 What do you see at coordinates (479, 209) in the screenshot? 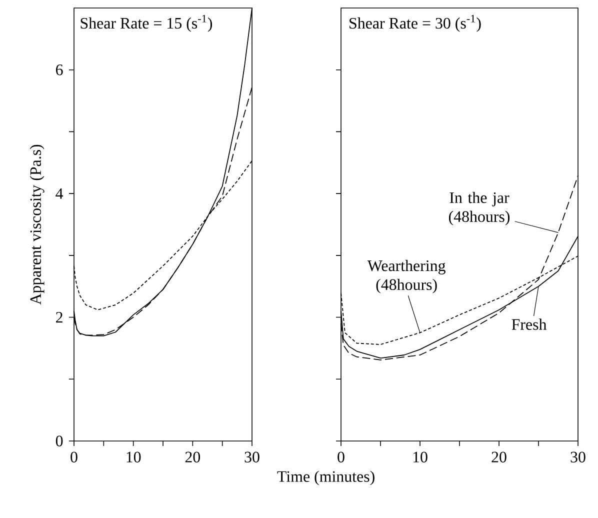
I see `text: In the jar (48hours)` at bounding box center [479, 209].